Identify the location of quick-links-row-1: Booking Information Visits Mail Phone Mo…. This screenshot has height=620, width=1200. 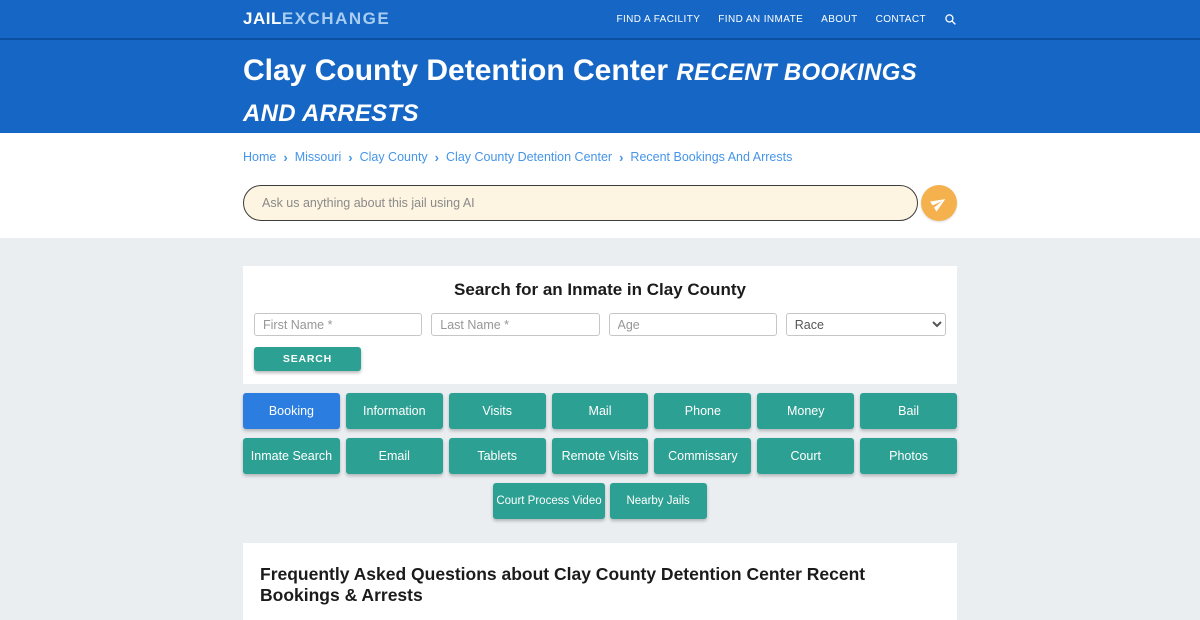
(600, 411).